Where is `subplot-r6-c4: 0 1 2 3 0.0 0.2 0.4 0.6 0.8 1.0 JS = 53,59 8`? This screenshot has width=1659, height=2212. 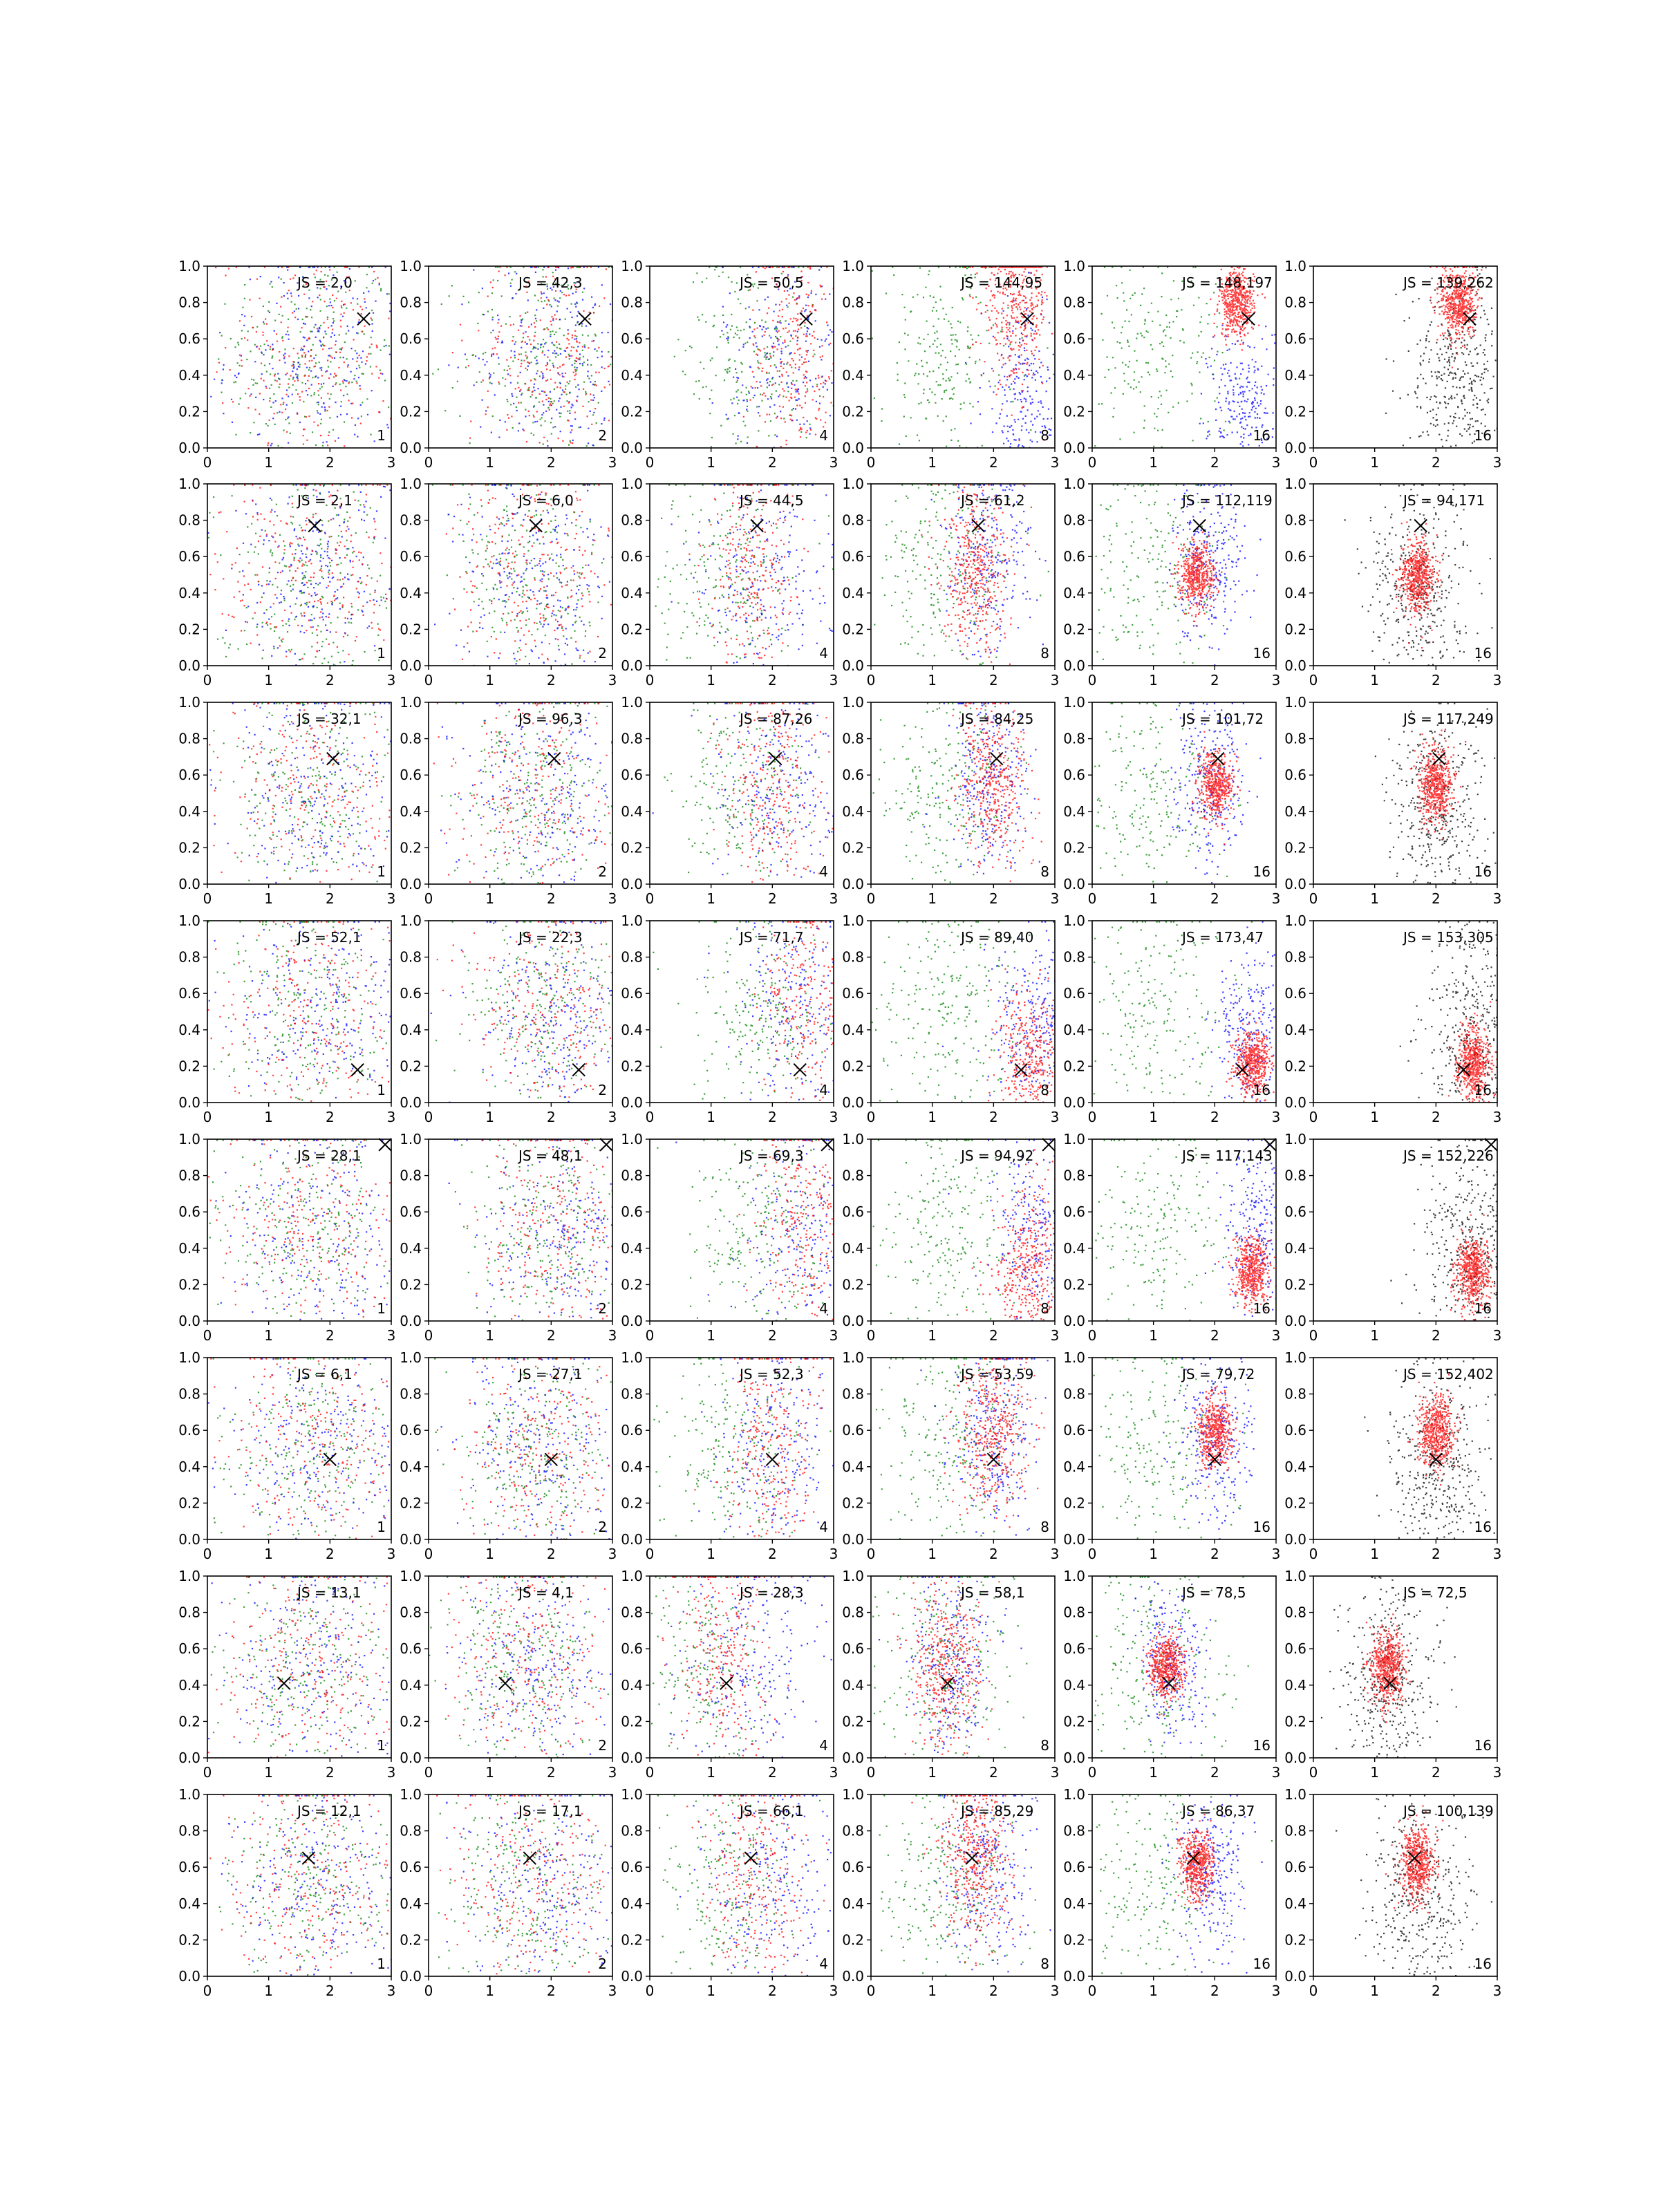
subplot-r6-c4: 0 1 2 3 0.0 0.2 0.4 0.6 0.8 1.0 JS = 53,59 8 is located at coordinates (950, 1455).